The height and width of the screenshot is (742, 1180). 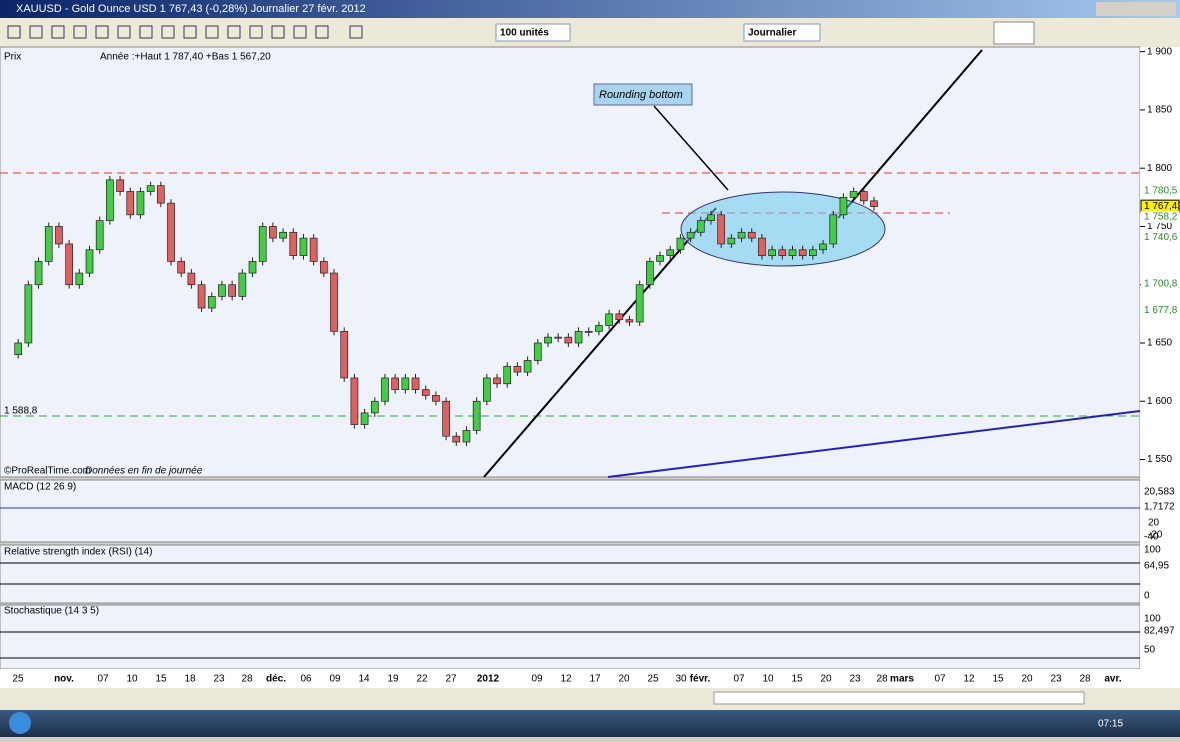 What do you see at coordinates (782, 32) in the screenshot?
I see `period-dropdown` at bounding box center [782, 32].